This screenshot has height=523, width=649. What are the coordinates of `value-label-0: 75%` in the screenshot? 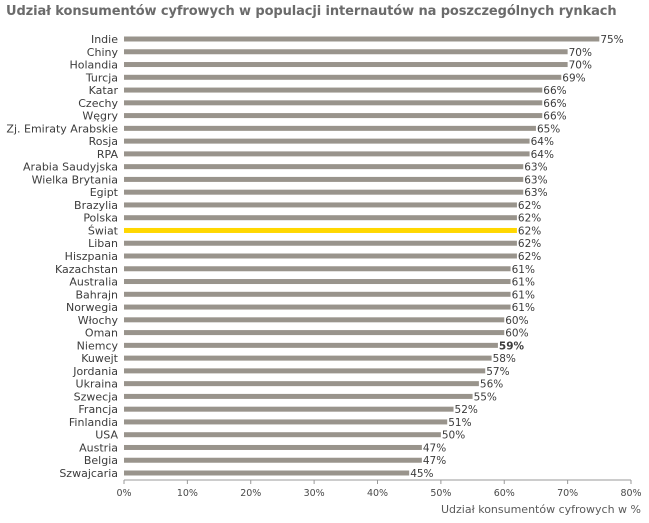 It's located at (611, 40).